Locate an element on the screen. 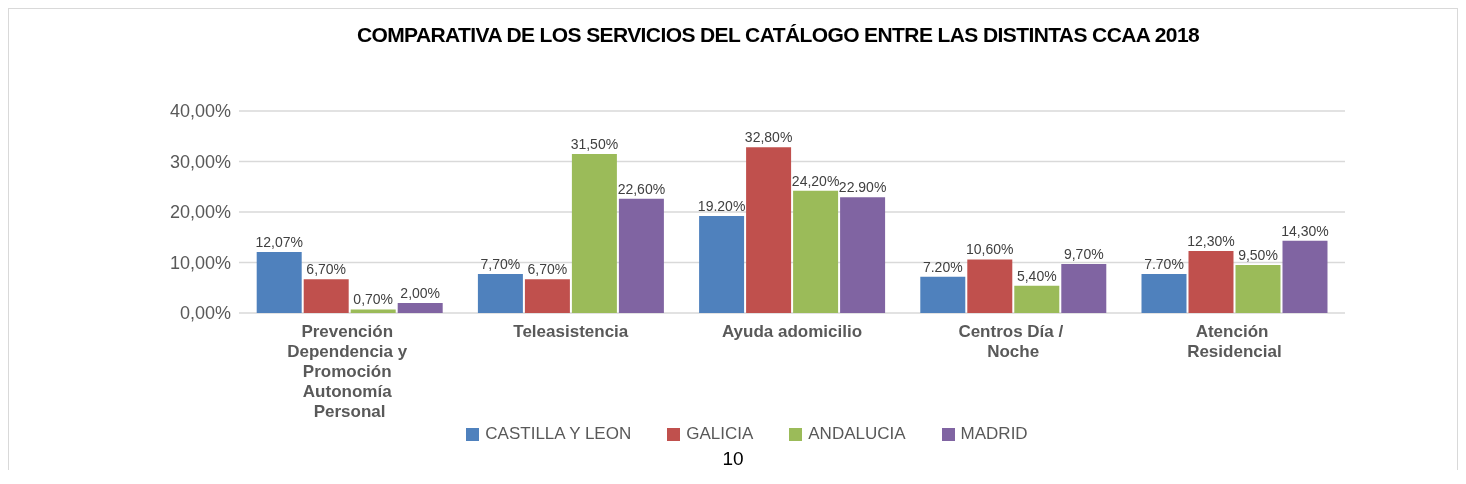 The height and width of the screenshot is (484, 1466). y-tick-label: 40,00% is located at coordinates (200, 111).